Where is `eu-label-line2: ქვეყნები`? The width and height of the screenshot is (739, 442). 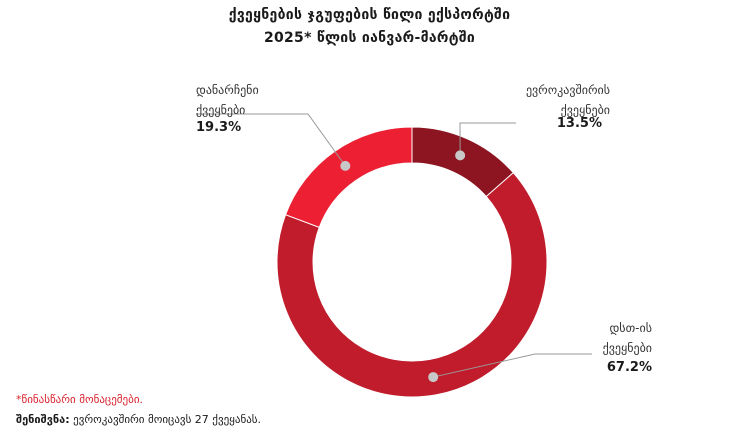
eu-label-line2: ქვეყნები is located at coordinates (585, 110).